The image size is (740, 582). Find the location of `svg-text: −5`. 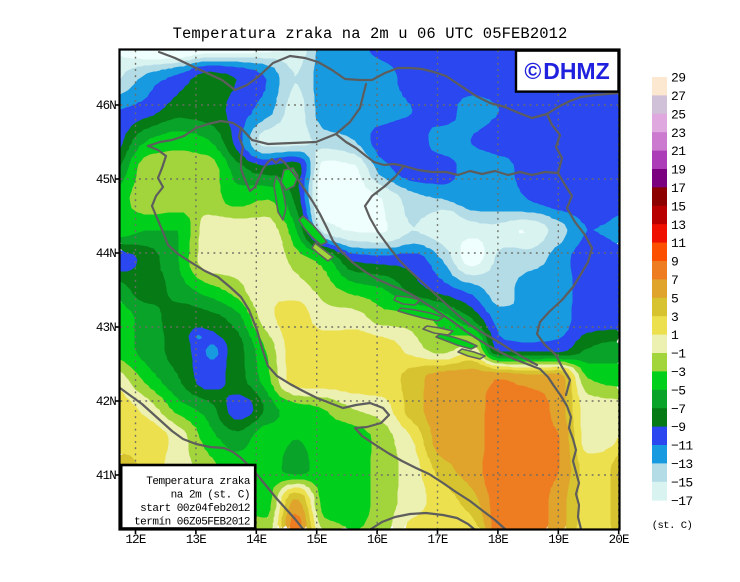

svg-text: −5 is located at coordinates (678, 390).